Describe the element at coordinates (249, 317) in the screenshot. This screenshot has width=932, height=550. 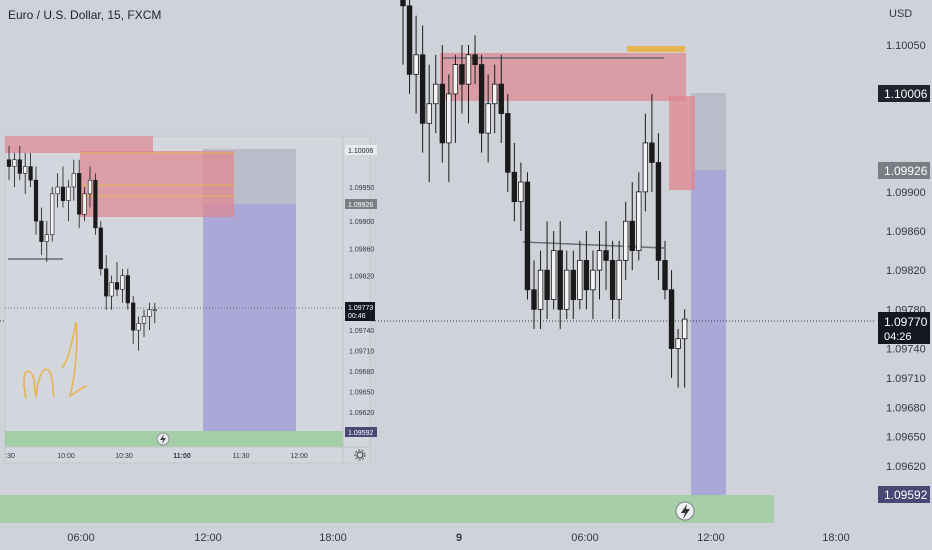
I see `inset-target-zone` at that location.